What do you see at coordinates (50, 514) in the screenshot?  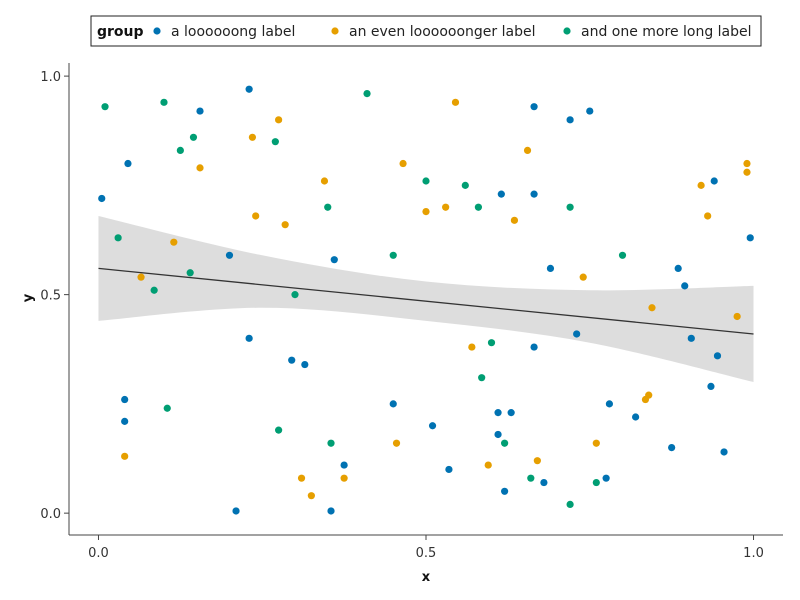 I see `y-tick-label: 0.0` at bounding box center [50, 514].